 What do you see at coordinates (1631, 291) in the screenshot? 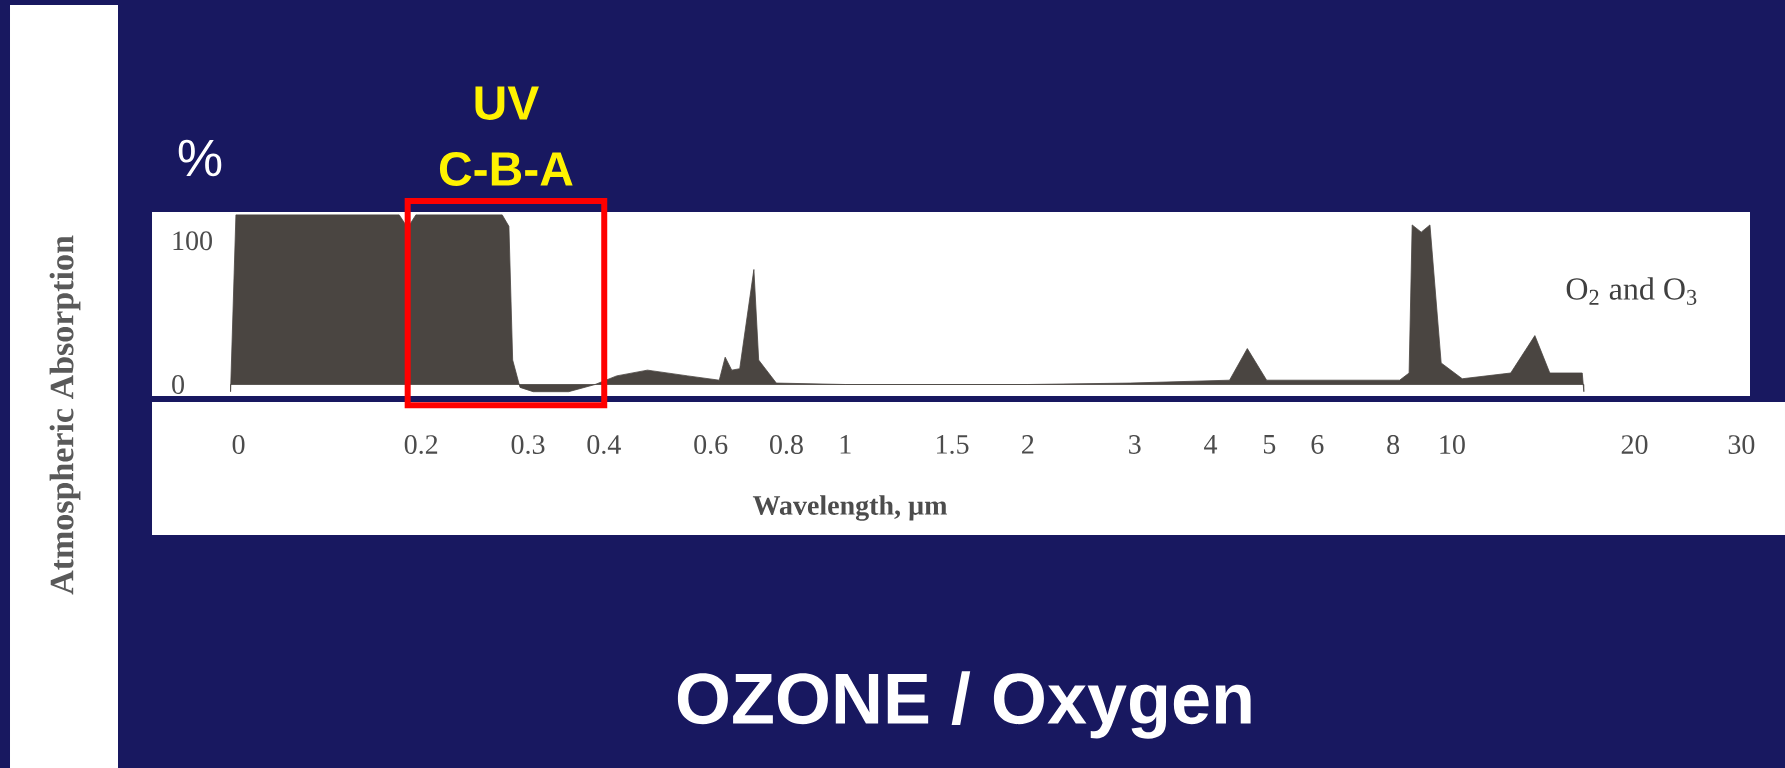
I see `annotation: O$_{2}$ and O$_{3}$` at bounding box center [1631, 291].